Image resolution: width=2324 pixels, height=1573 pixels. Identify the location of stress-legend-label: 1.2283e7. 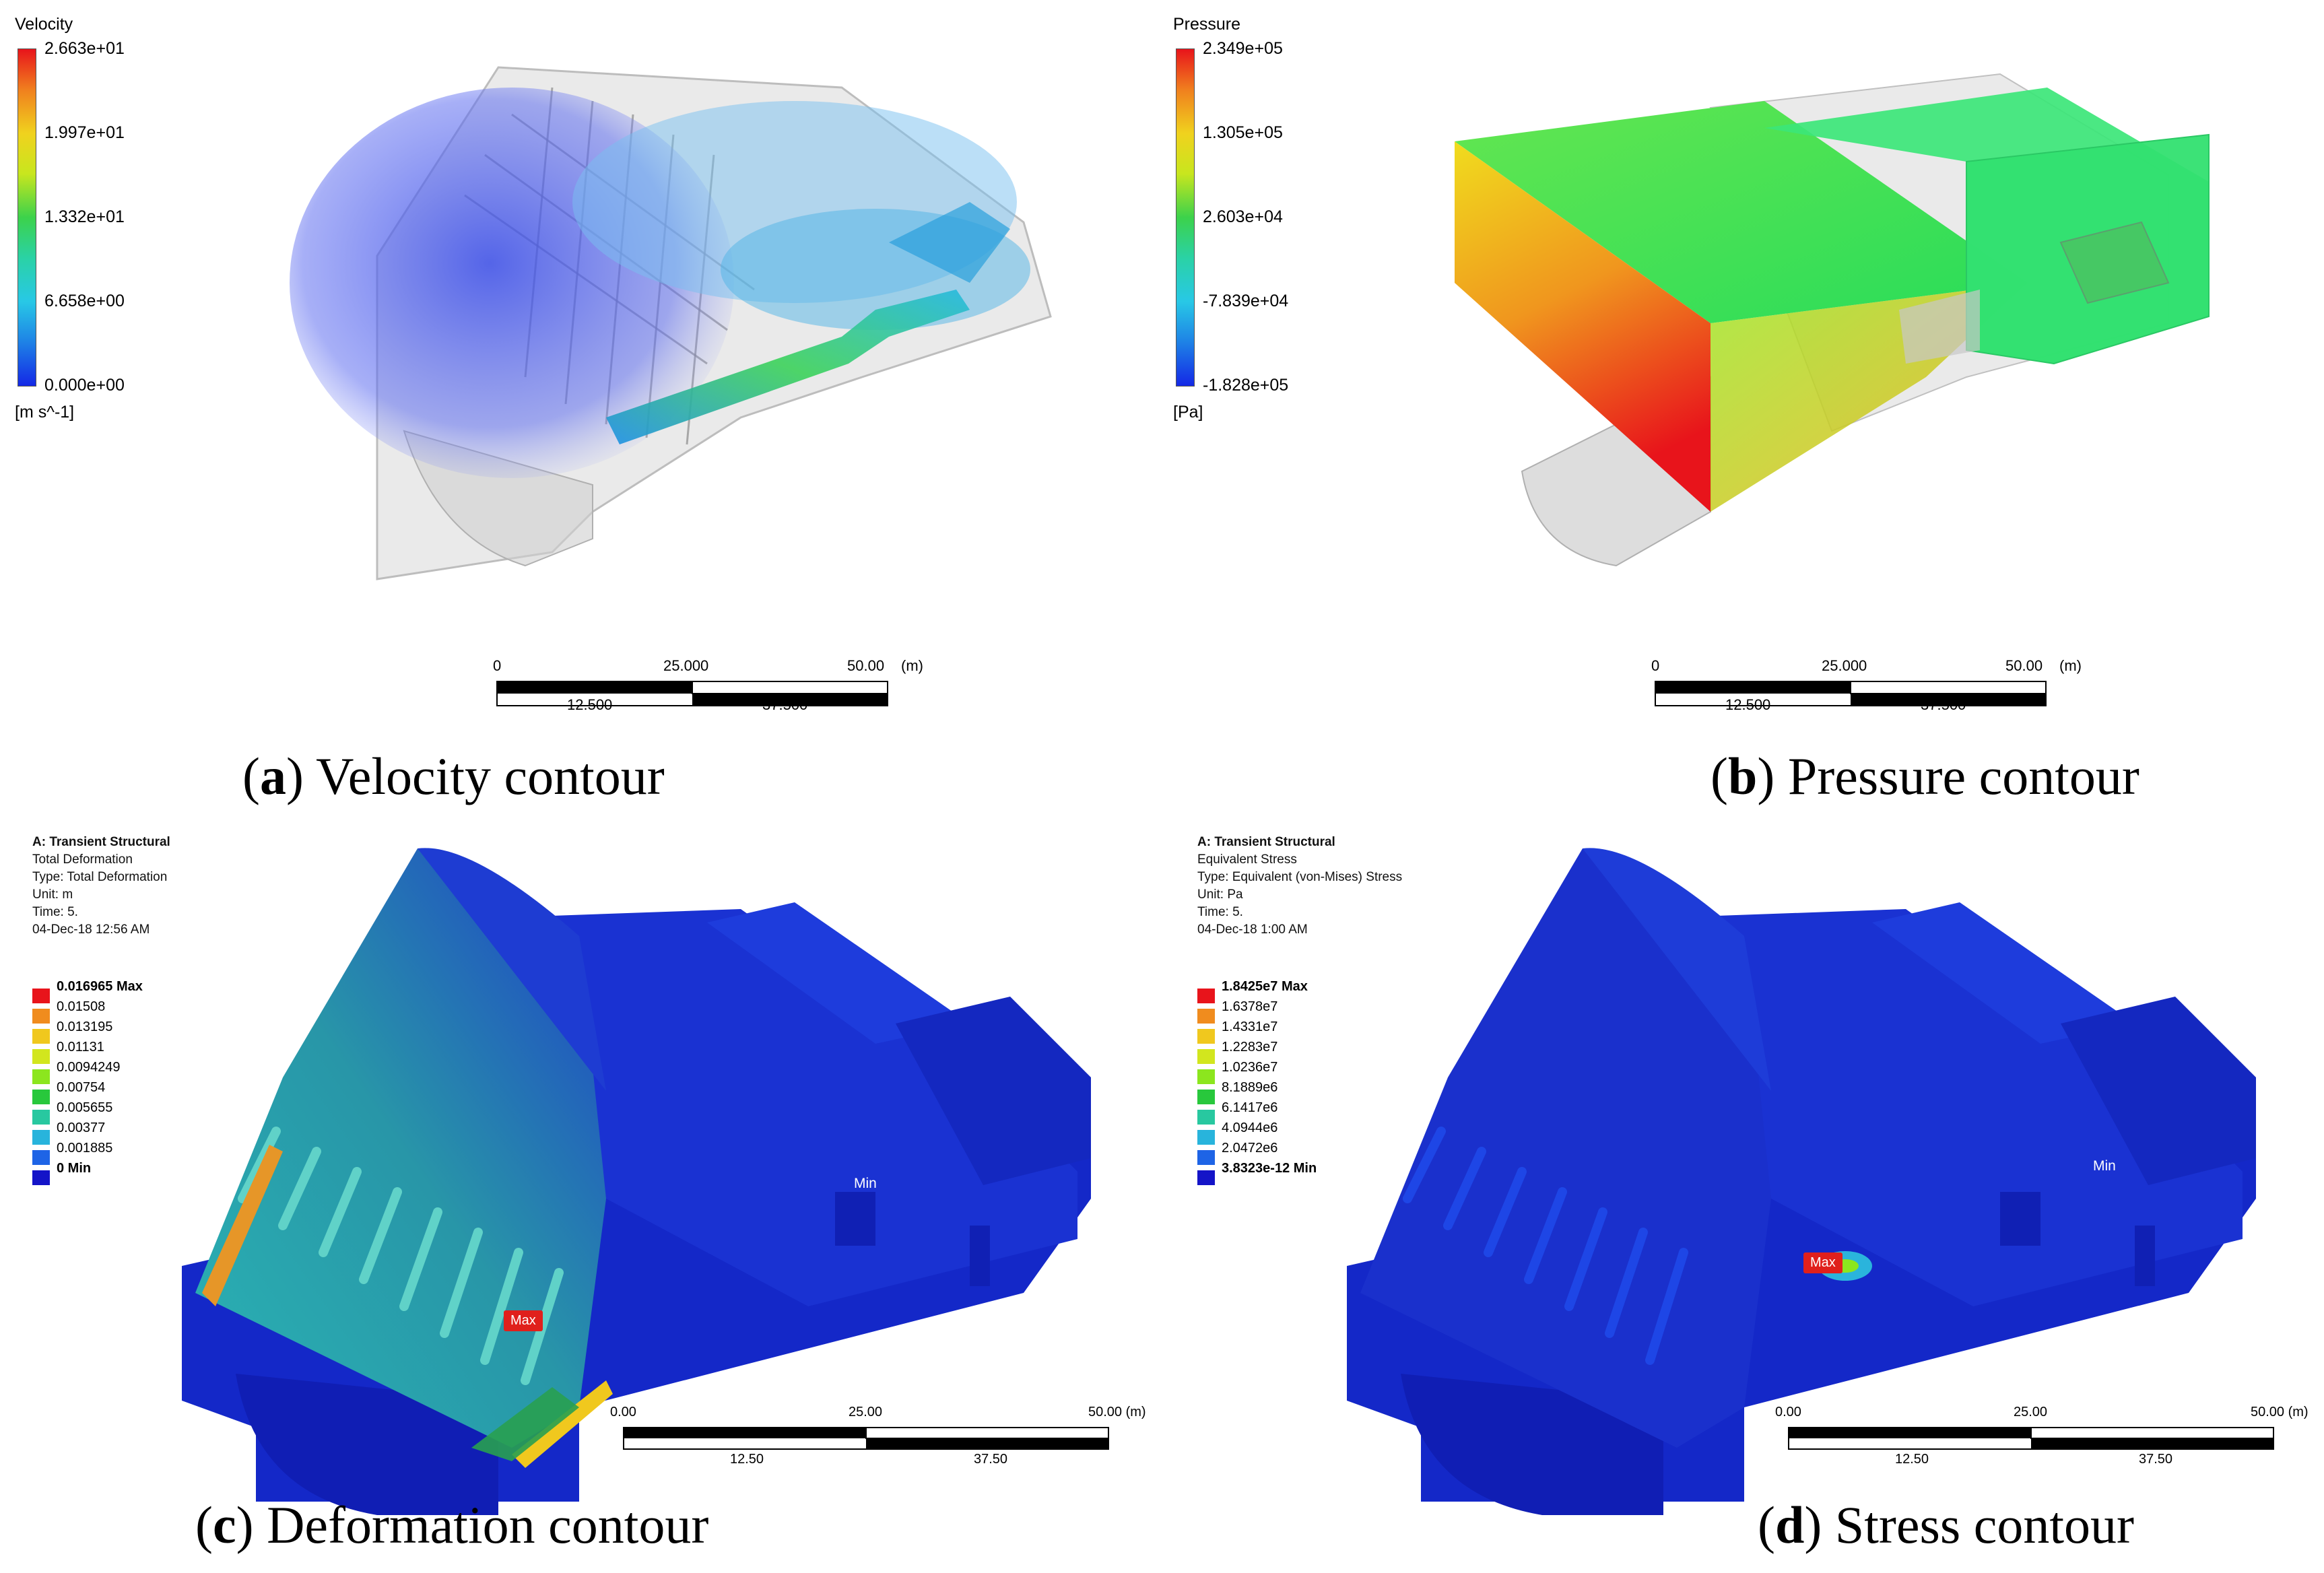
(1250, 1047).